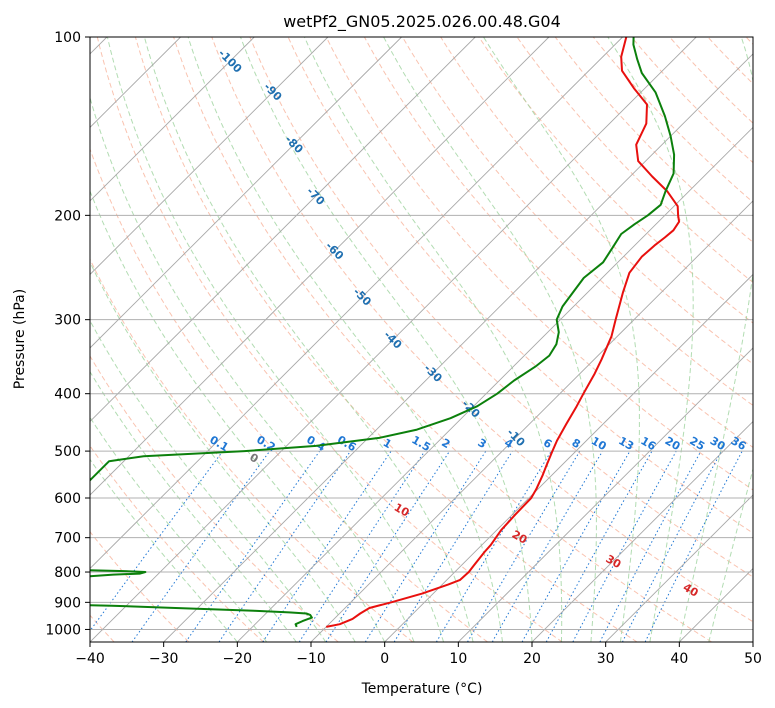 The height and width of the screenshot is (708, 775). Describe the element at coordinates (67, 499) in the screenshot. I see `y-tick-label: 600` at that location.